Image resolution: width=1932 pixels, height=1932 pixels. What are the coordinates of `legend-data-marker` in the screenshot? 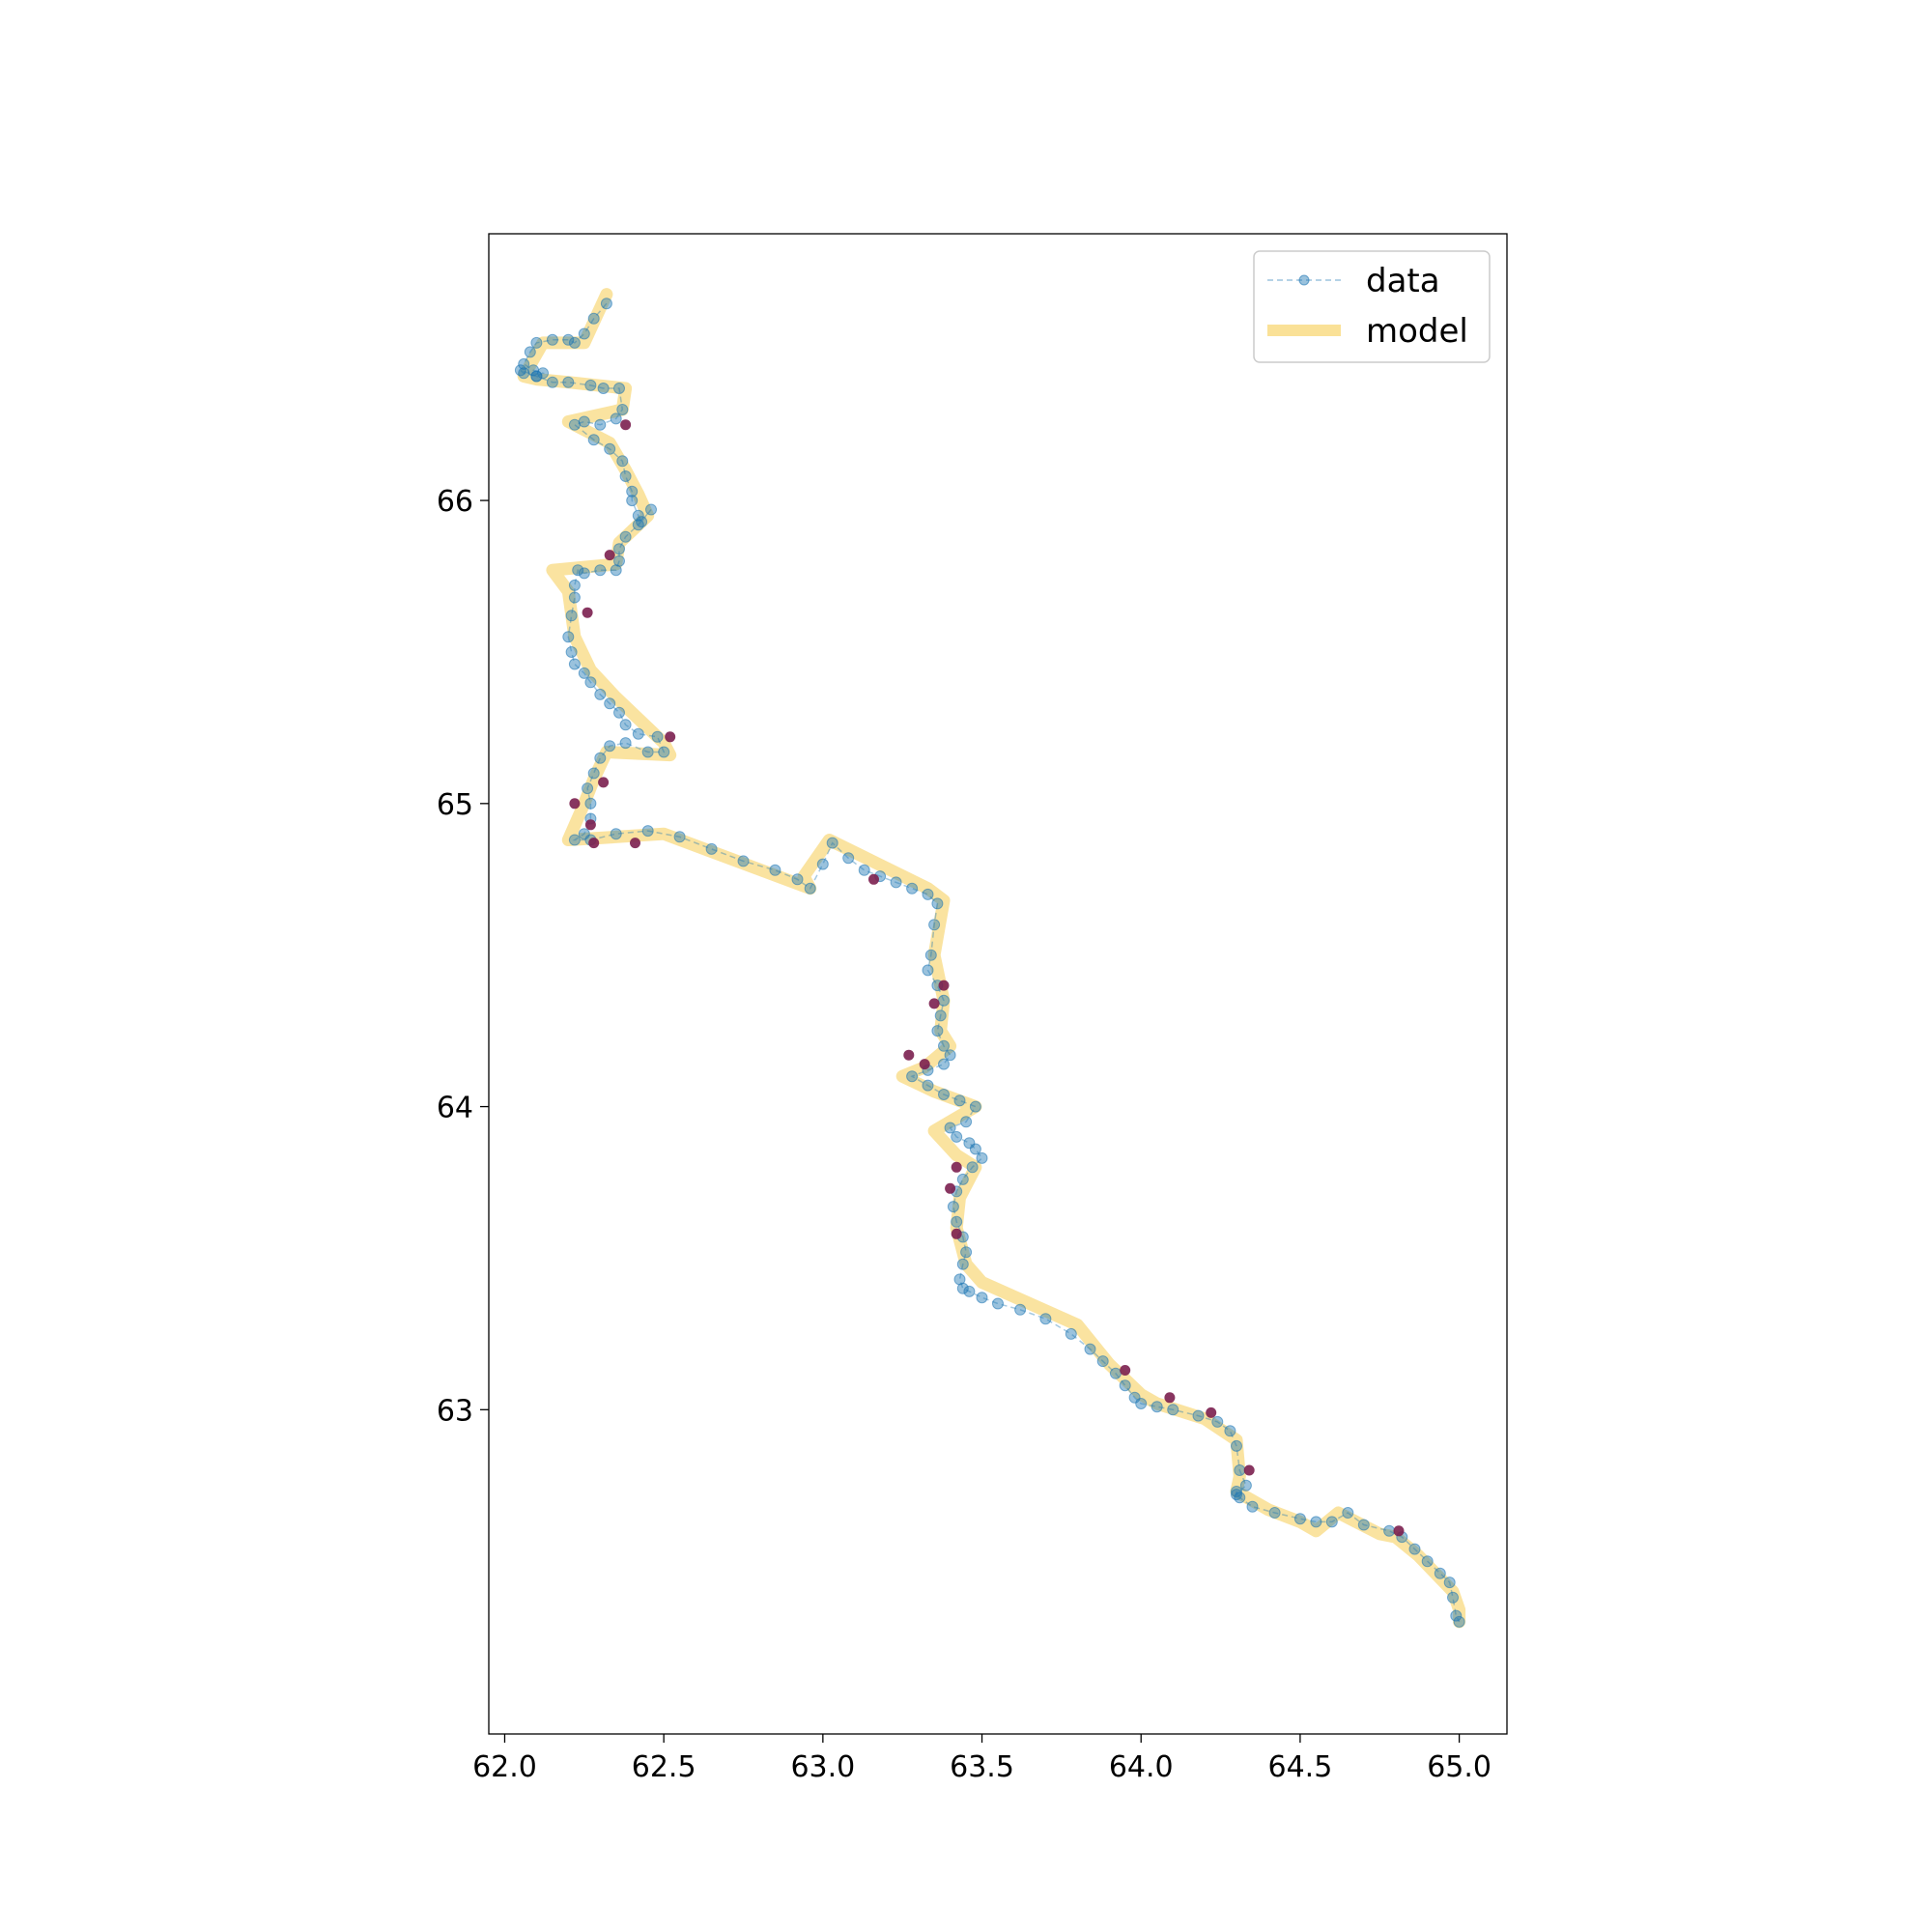 It's located at (1304, 280).